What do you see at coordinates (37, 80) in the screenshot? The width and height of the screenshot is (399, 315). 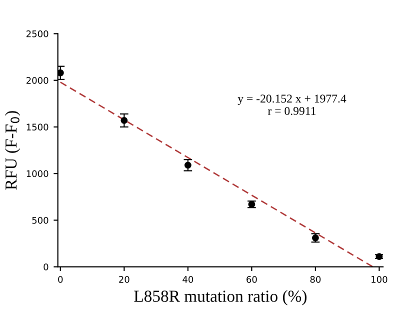 I see `y-tick-label: 2000` at bounding box center [37, 80].